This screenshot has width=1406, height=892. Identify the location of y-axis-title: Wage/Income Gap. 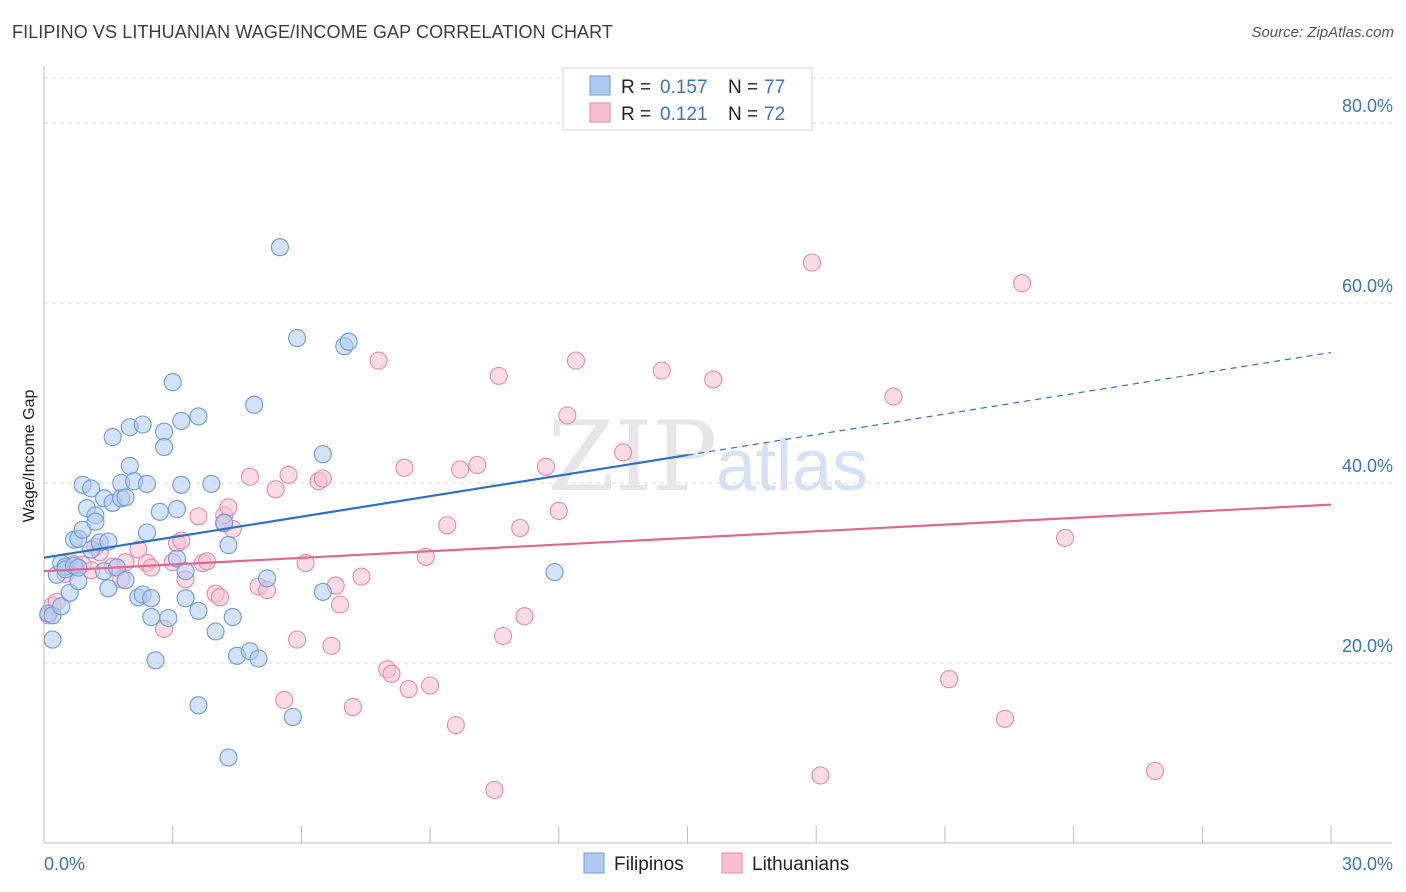
(29, 456).